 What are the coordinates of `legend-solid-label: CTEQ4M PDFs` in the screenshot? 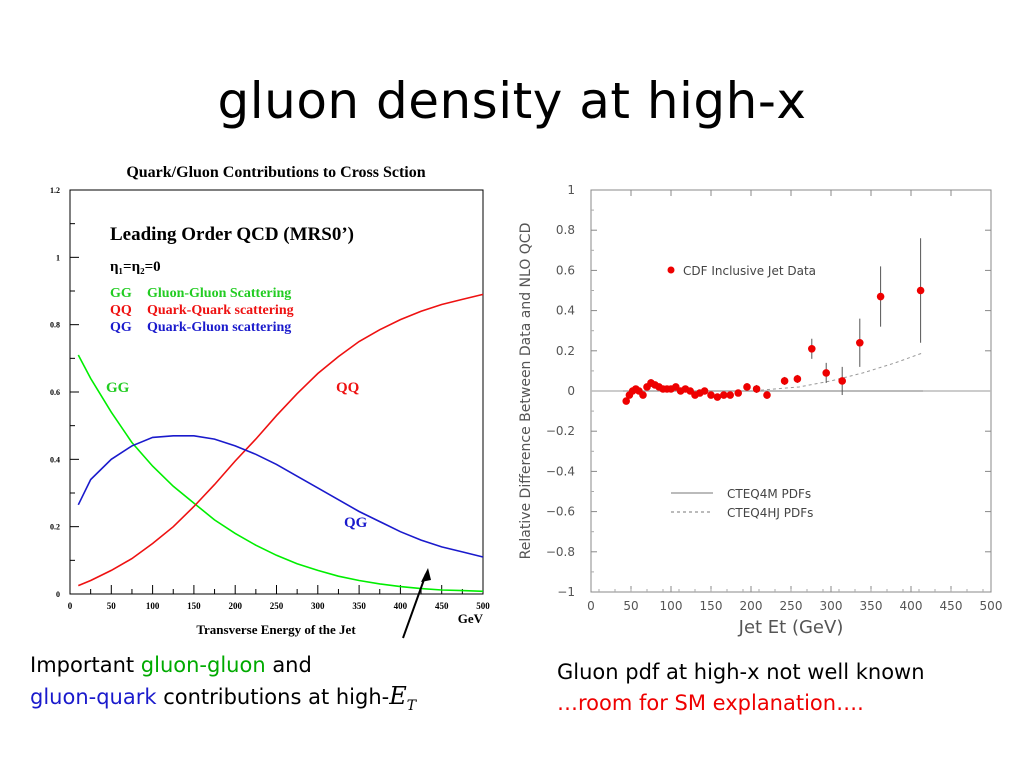 It's located at (769, 494).